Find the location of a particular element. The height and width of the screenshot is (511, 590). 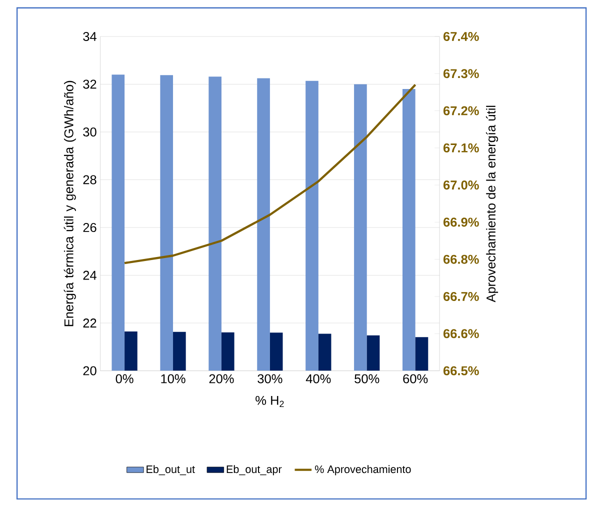

y2-tick-label: 66.9% is located at coordinates (461, 222).